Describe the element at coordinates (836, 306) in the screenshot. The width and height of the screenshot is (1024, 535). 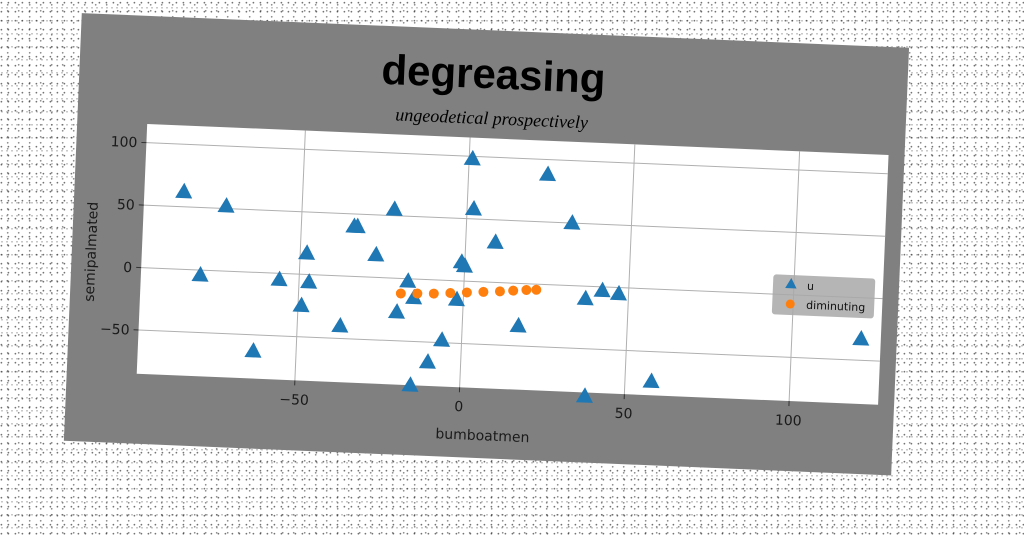
I see `legend-label-diminuting: diminuting` at that location.